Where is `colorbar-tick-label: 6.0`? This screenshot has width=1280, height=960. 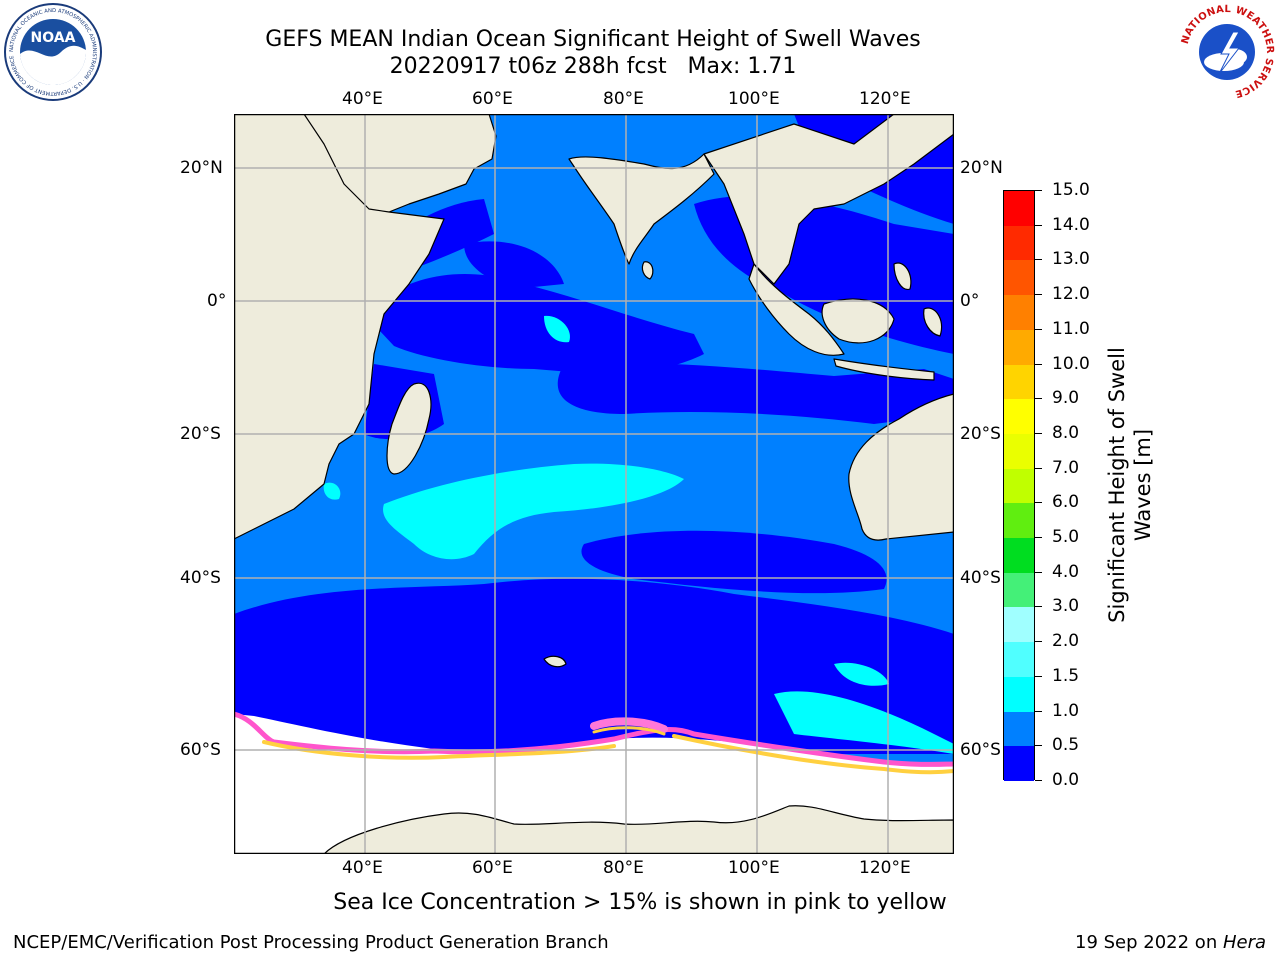 colorbar-tick-label: 6.0 is located at coordinates (1066, 502).